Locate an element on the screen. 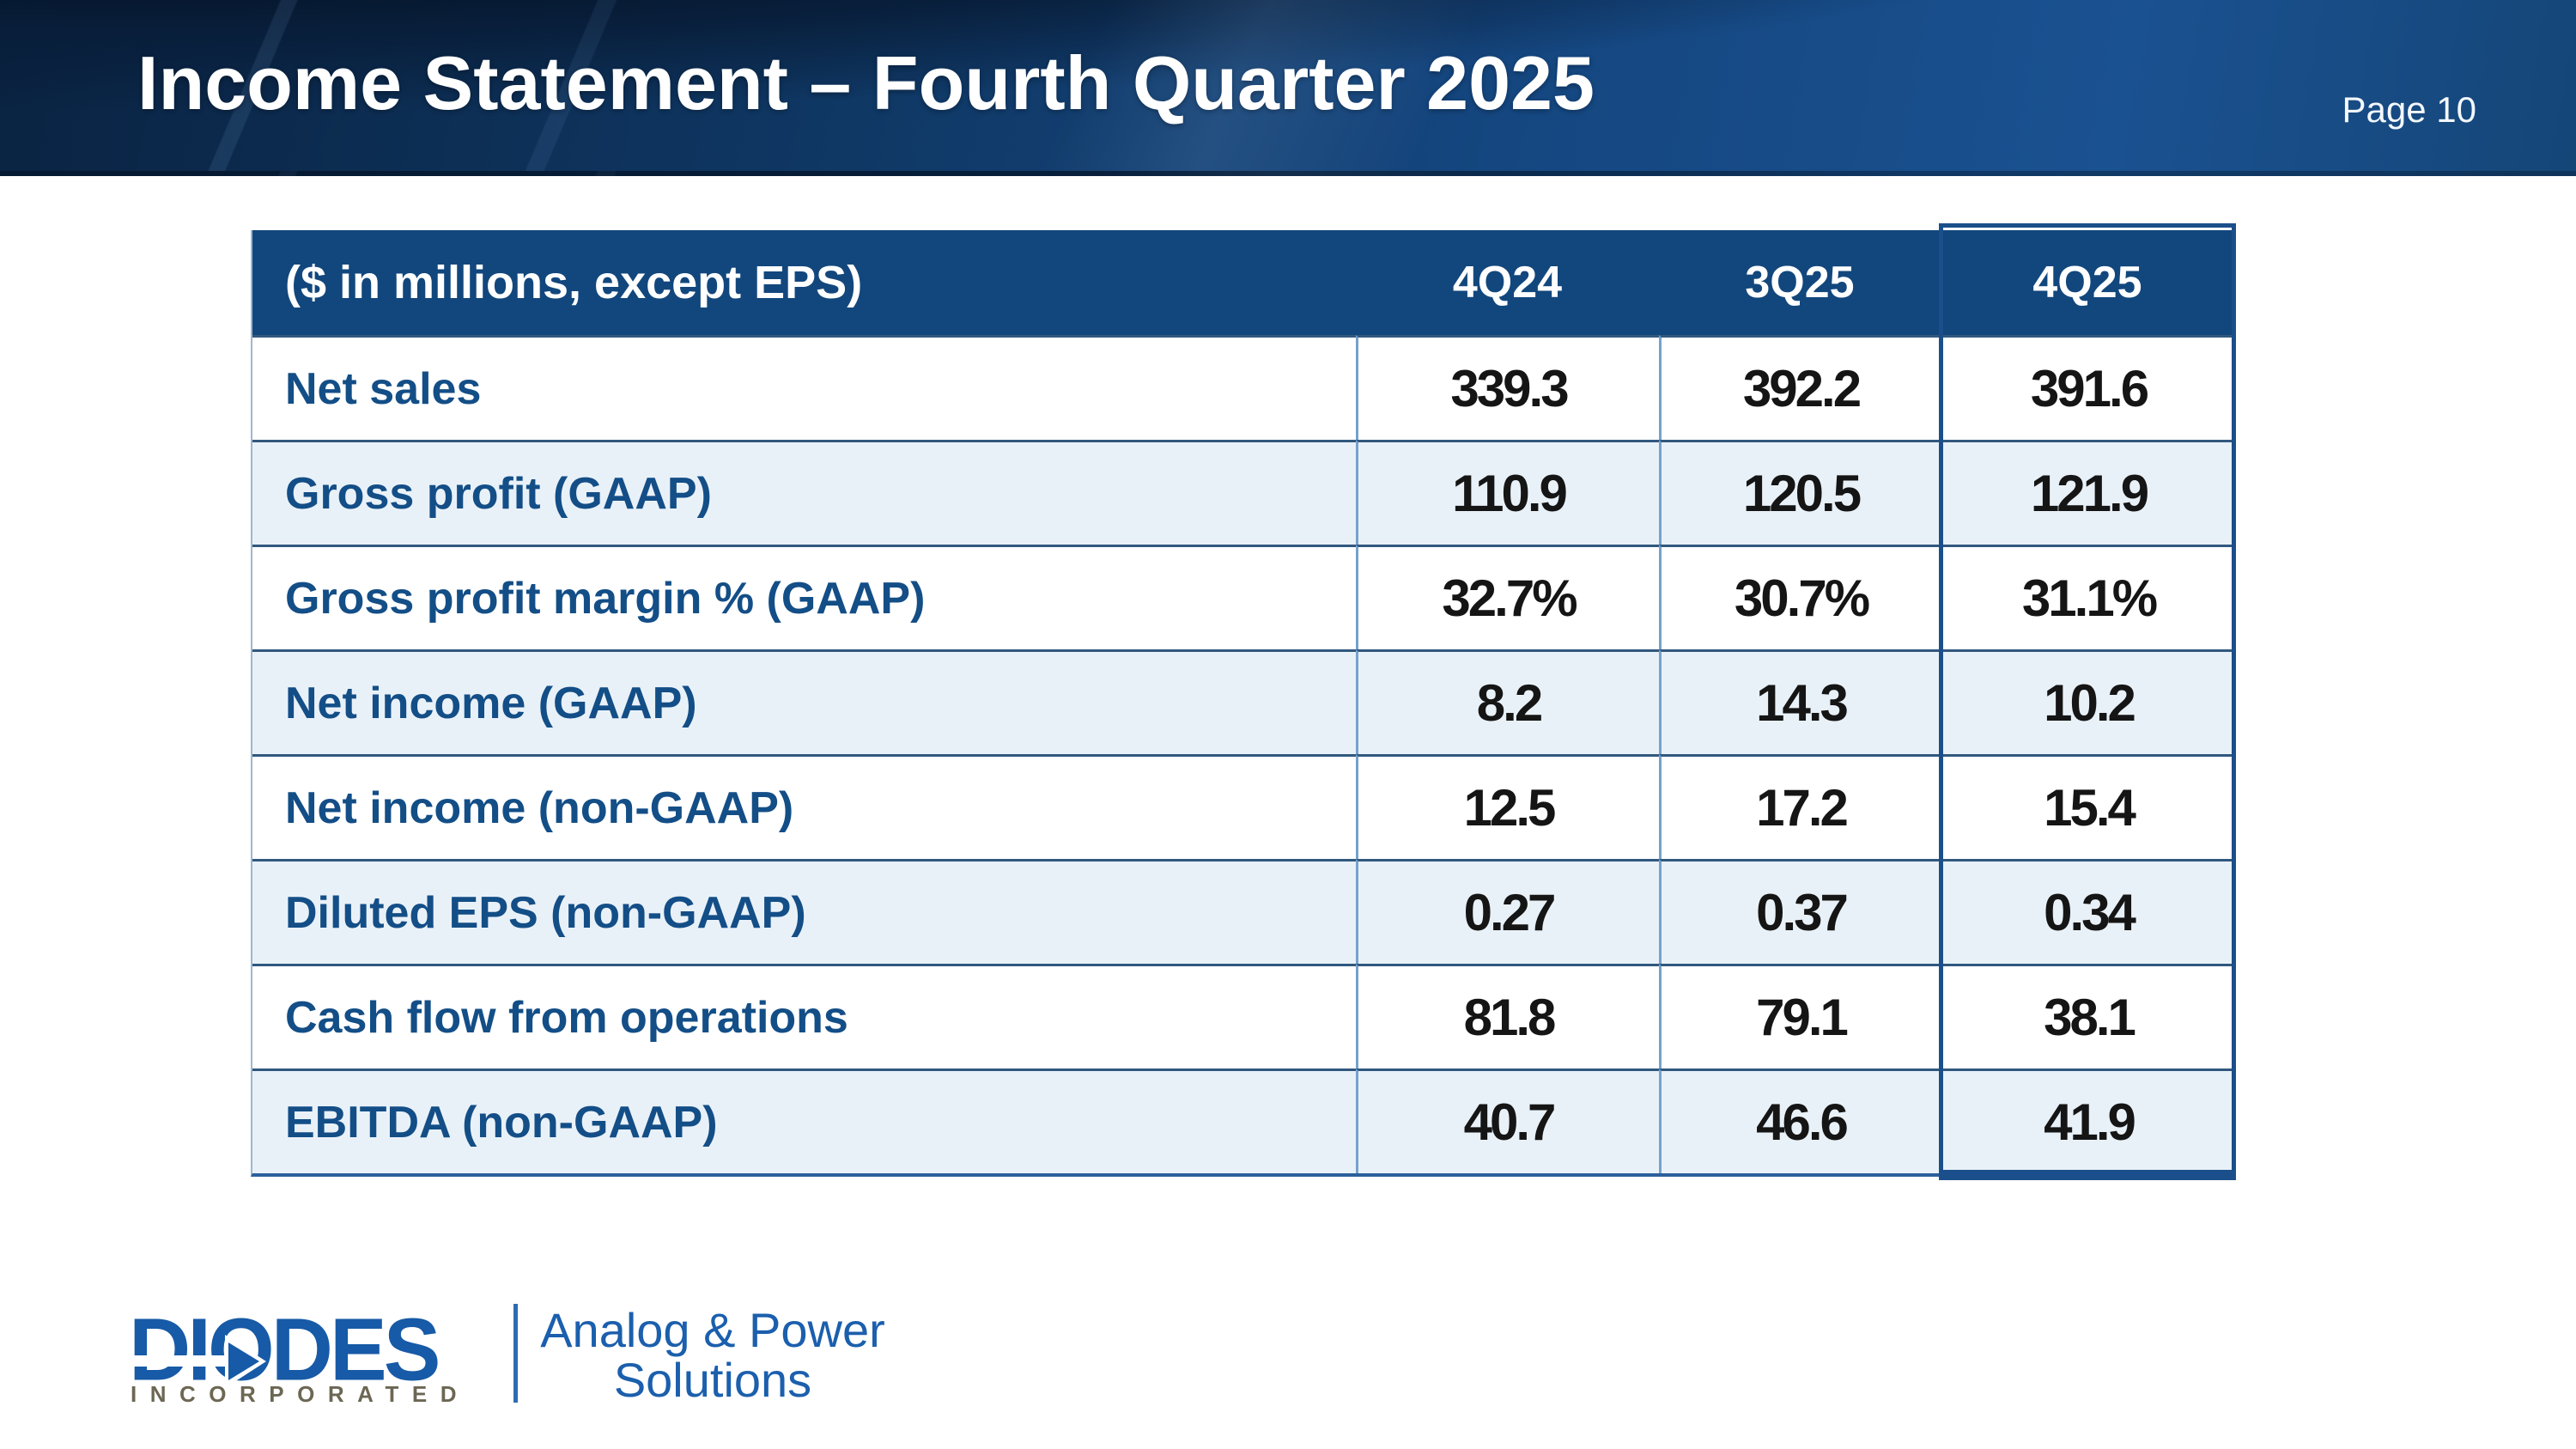  cell-value: 32.7% is located at coordinates (1507, 597).